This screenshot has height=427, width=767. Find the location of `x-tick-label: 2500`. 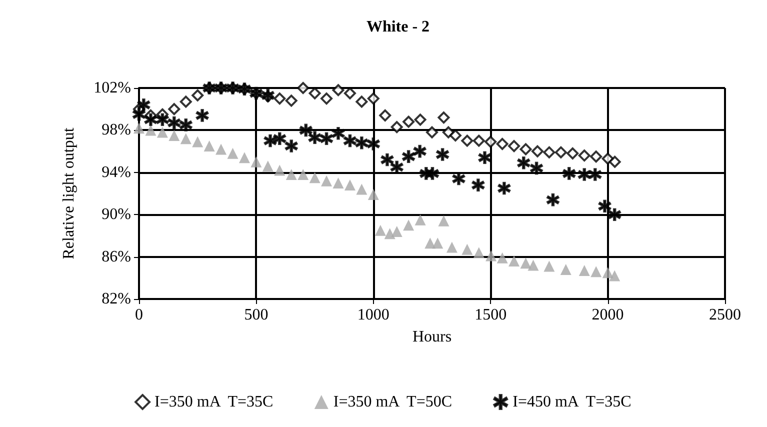

x-tick-label: 2500 is located at coordinates (725, 315).